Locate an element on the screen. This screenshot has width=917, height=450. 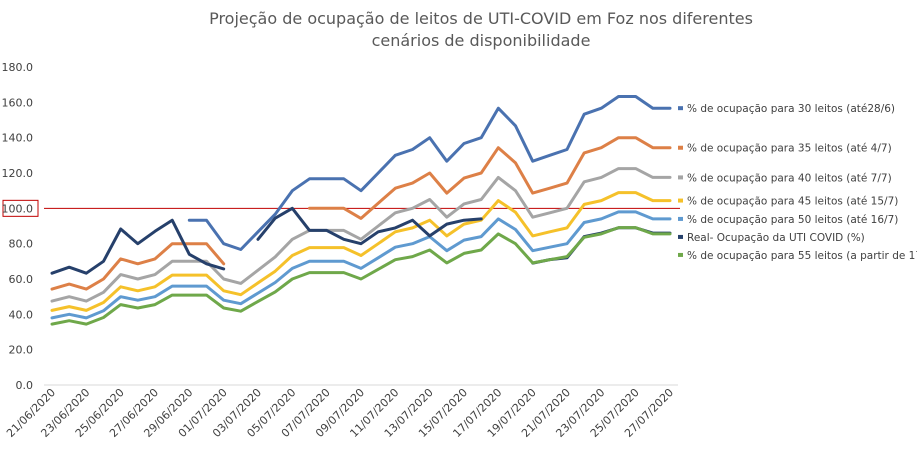
legend-label-3: % de ocupação para 40 leitos (até 7/7) is located at coordinates (789, 178).